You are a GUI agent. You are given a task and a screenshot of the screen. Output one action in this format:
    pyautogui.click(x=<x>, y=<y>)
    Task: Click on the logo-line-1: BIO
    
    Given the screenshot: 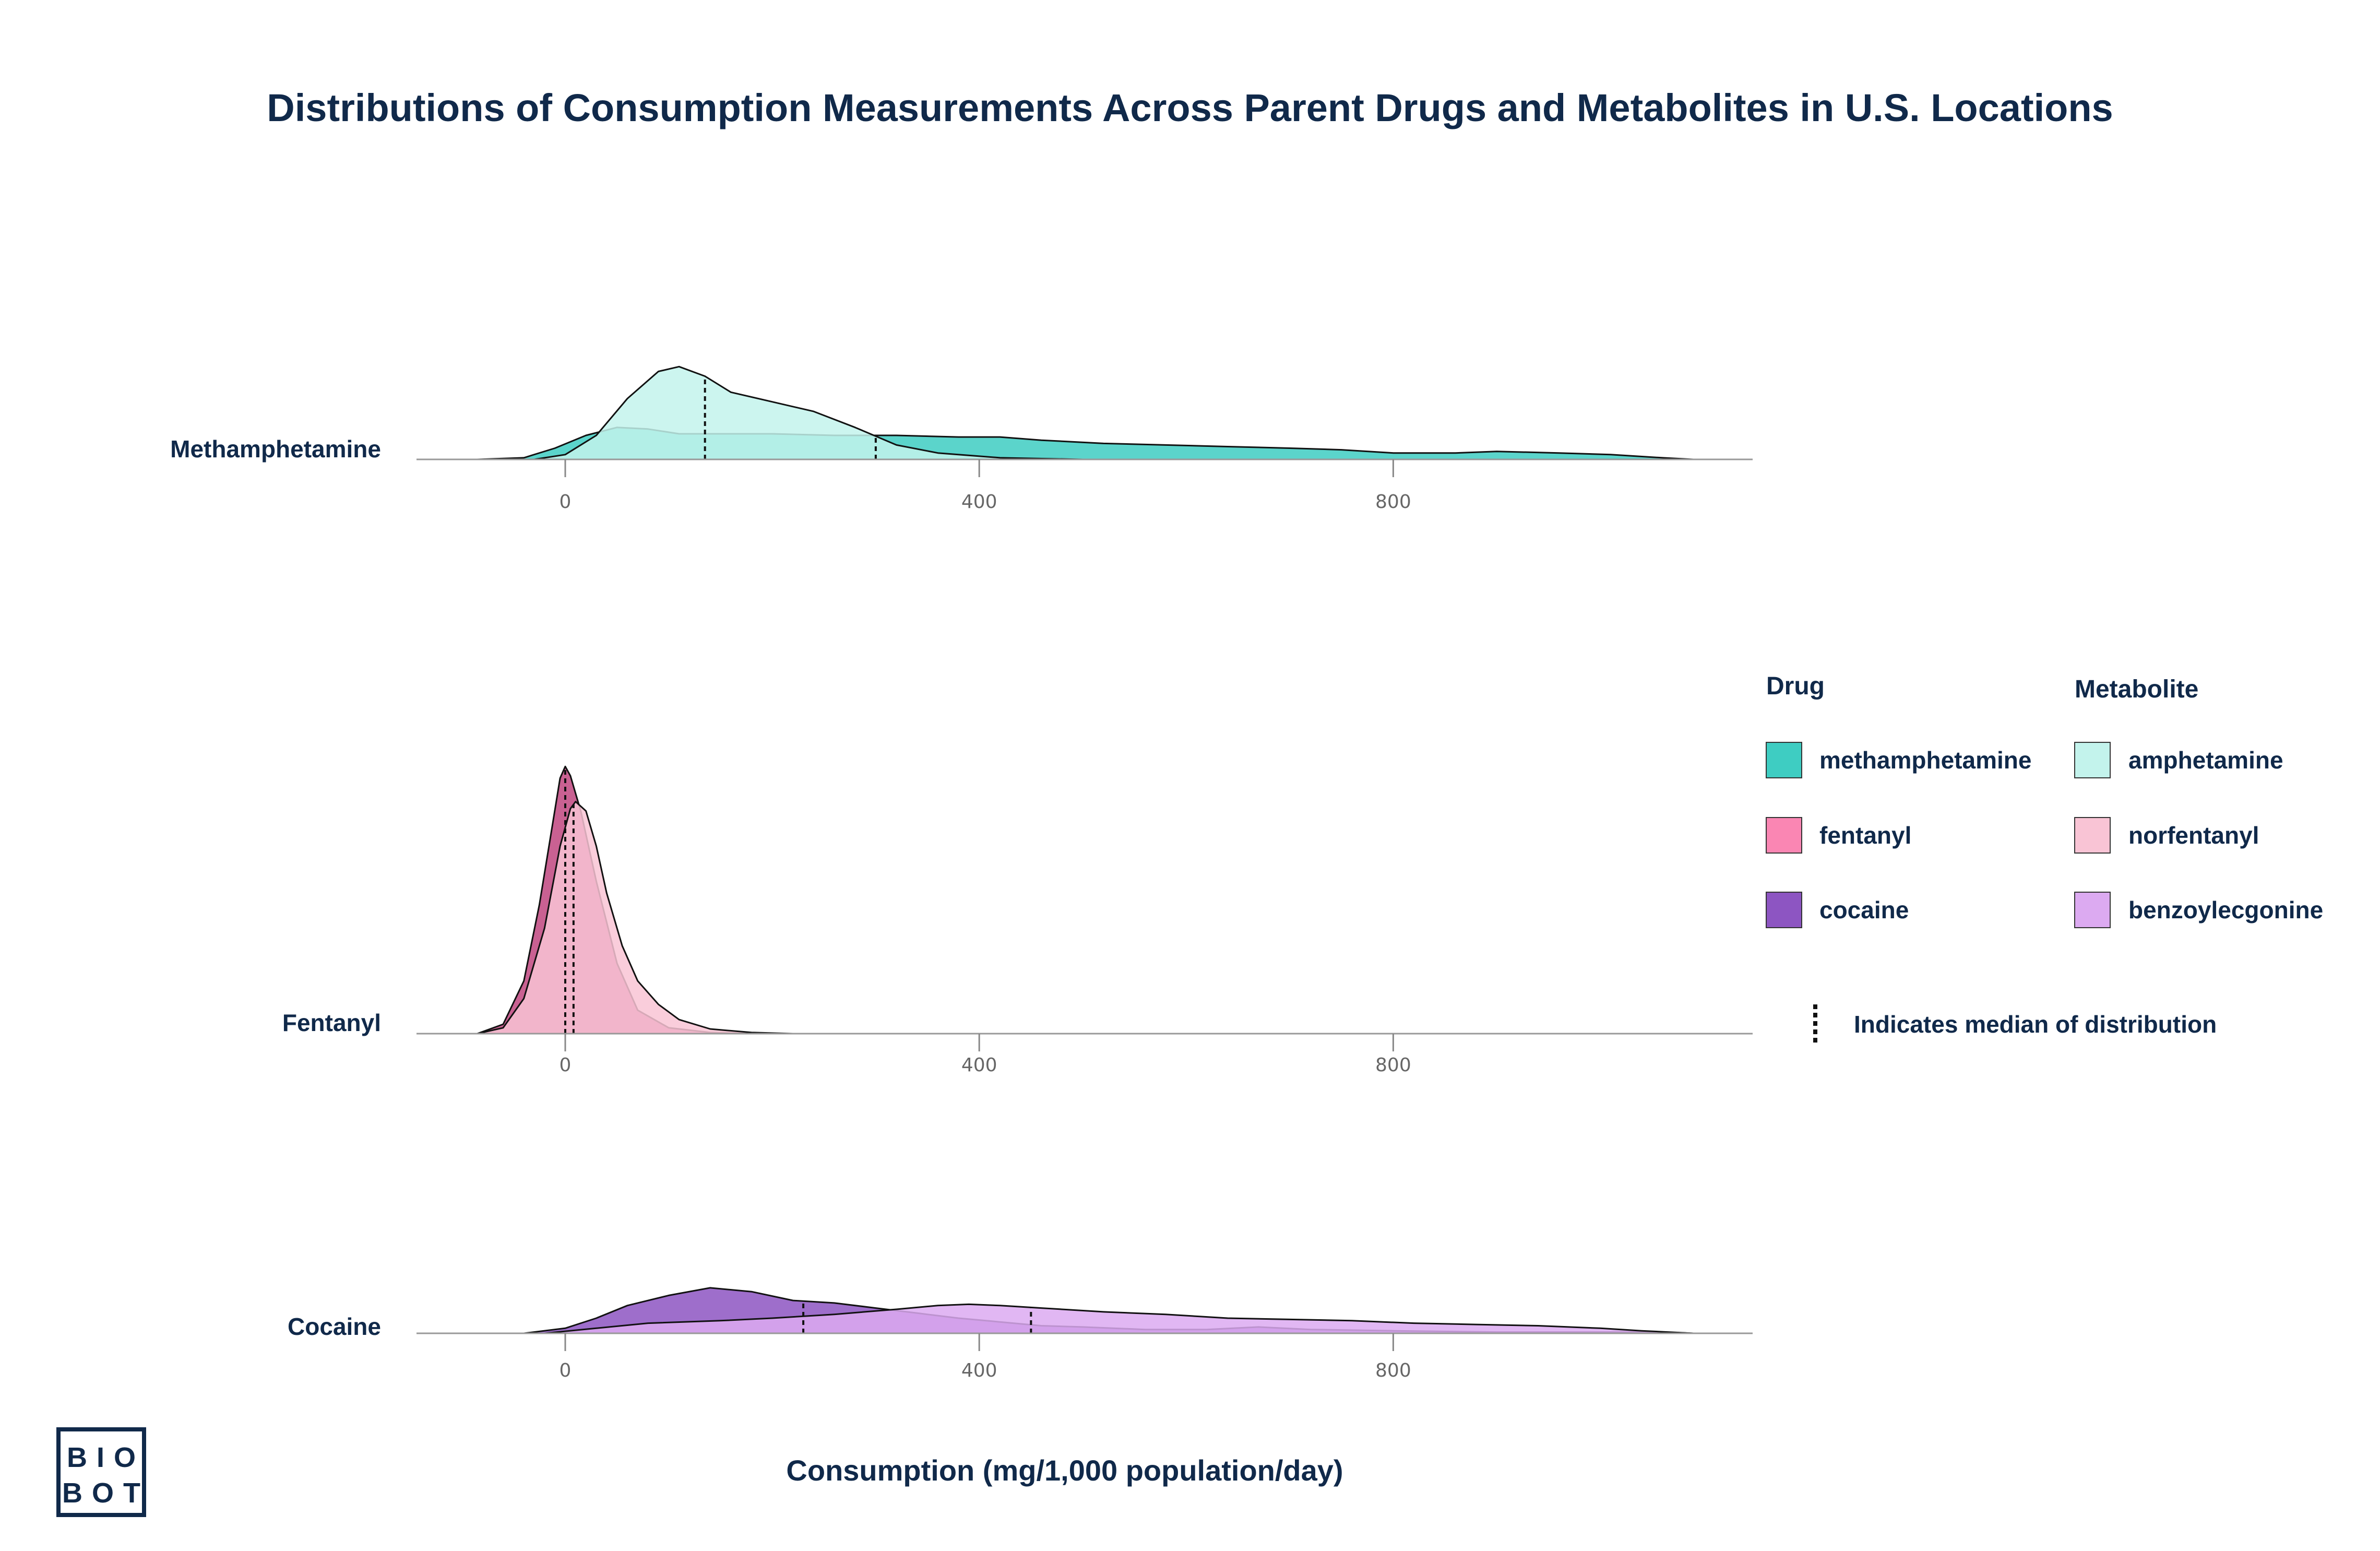 What is the action you would take?
    pyautogui.click(x=106, y=1457)
    